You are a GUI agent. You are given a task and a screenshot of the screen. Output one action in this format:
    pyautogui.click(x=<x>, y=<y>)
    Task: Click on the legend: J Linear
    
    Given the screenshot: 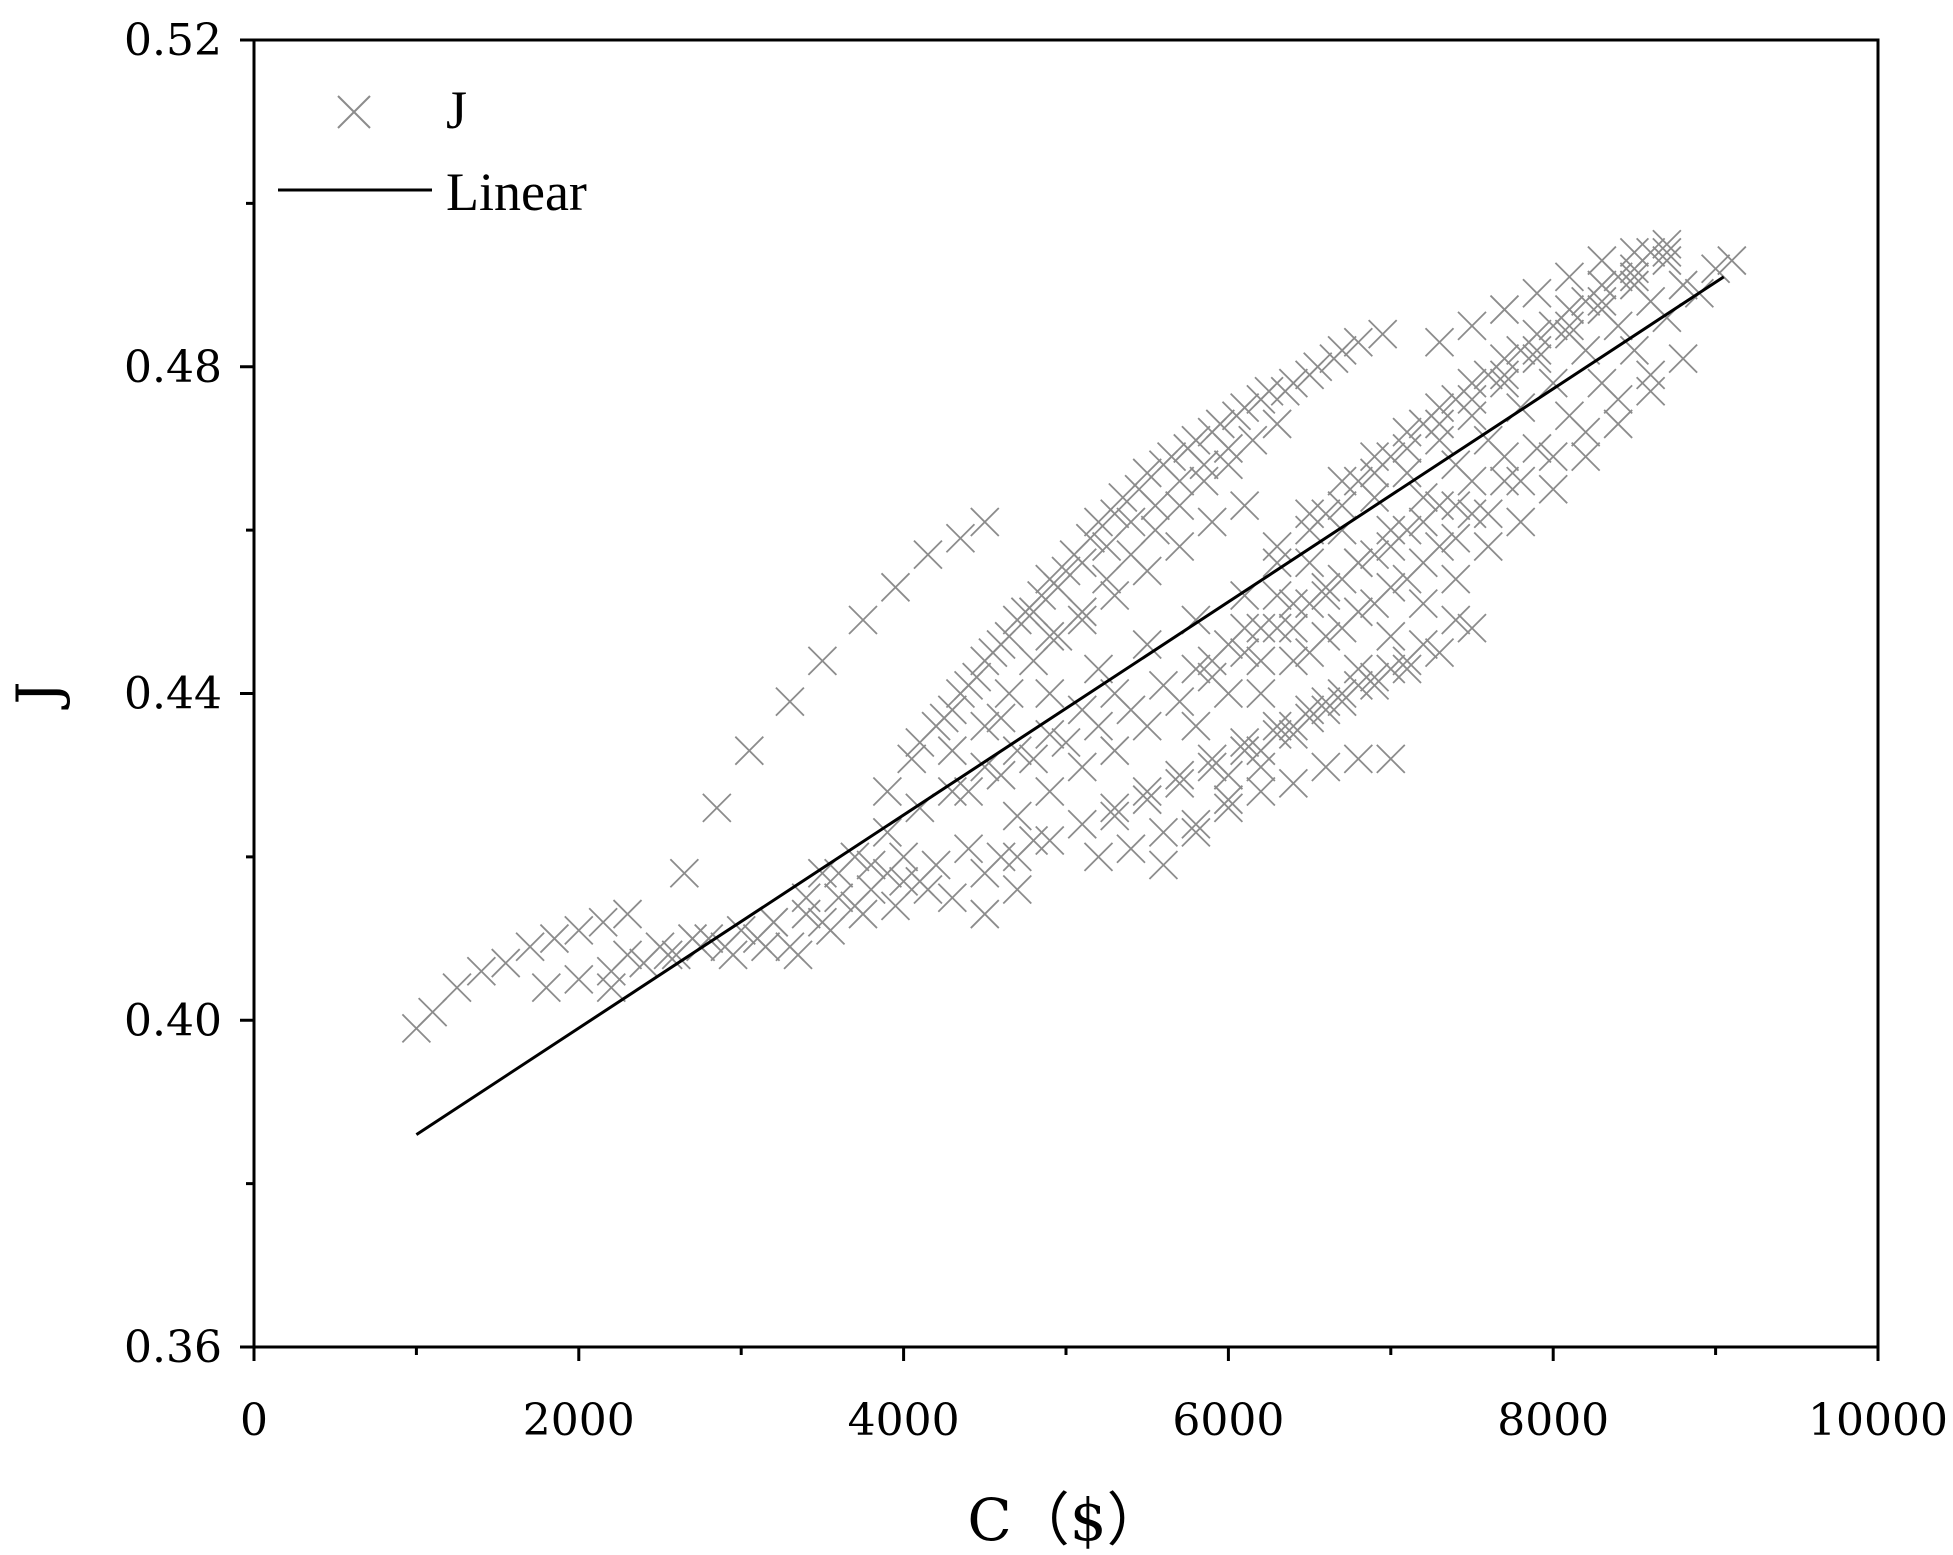 What is the action you would take?
    pyautogui.click(x=432, y=151)
    